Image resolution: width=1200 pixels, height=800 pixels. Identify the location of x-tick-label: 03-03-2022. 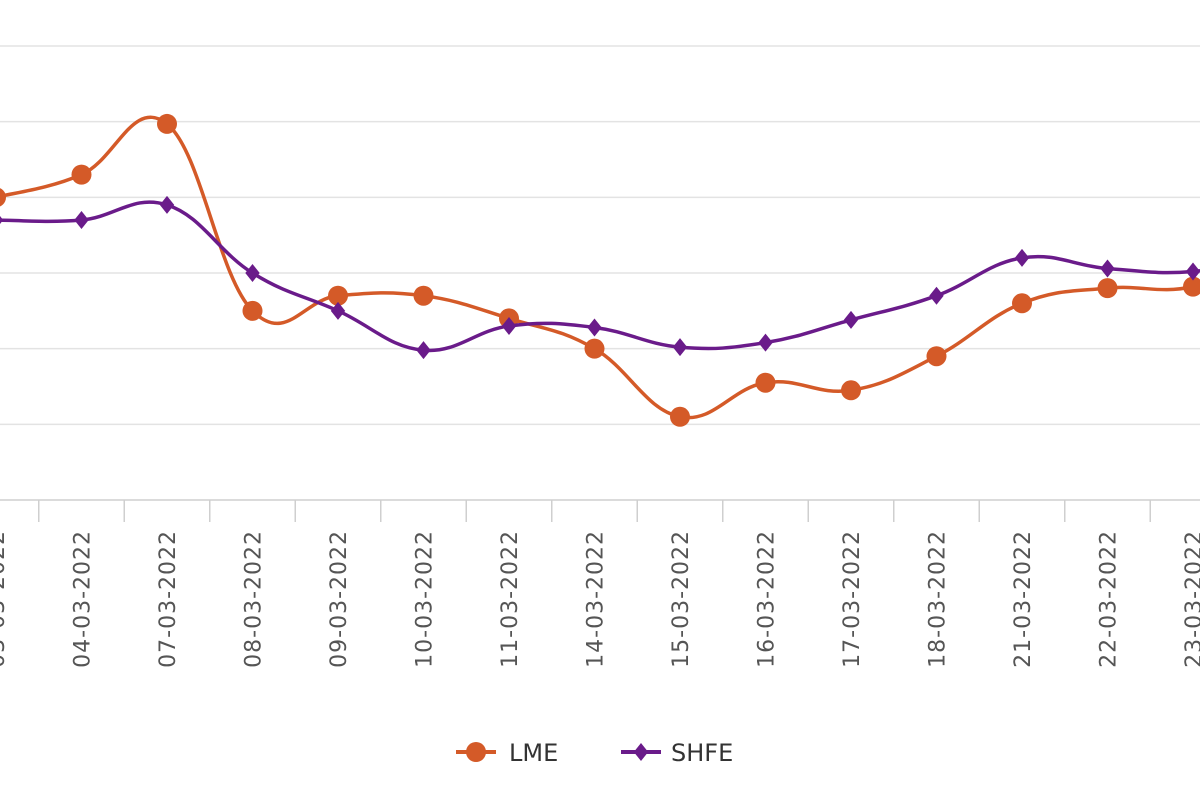
(5, 599).